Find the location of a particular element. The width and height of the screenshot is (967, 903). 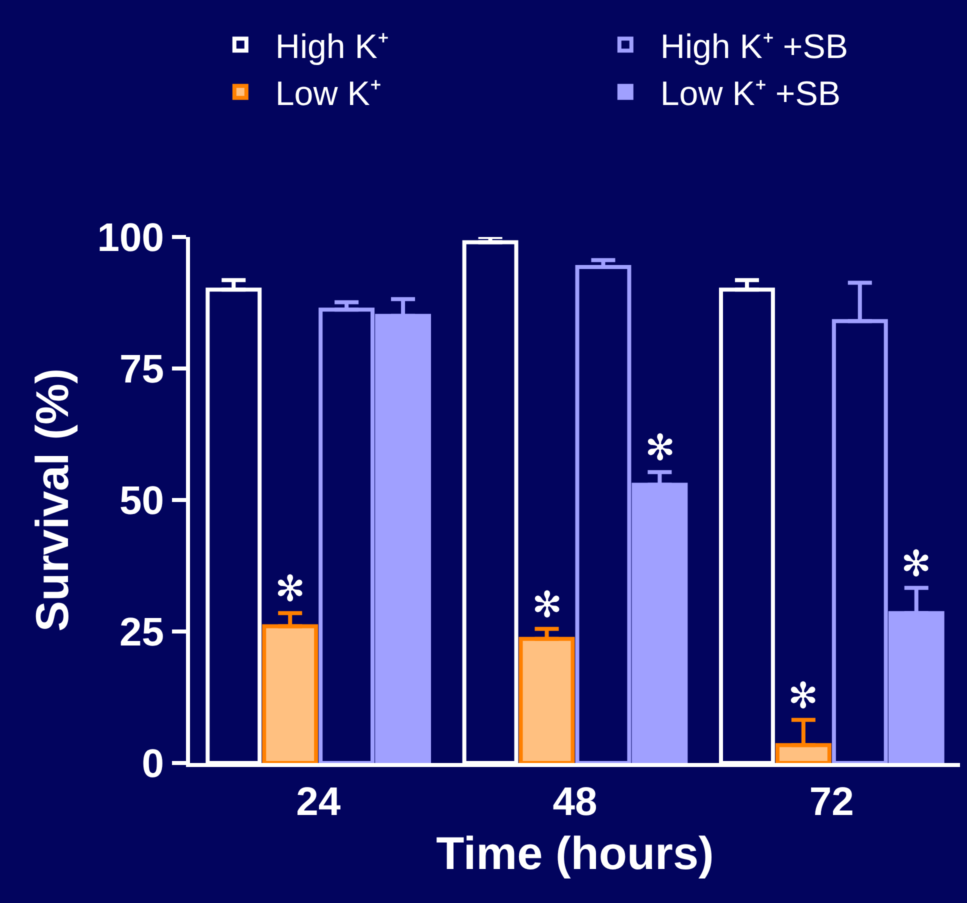

x-axis-title: Time (hours) is located at coordinates (575, 853).